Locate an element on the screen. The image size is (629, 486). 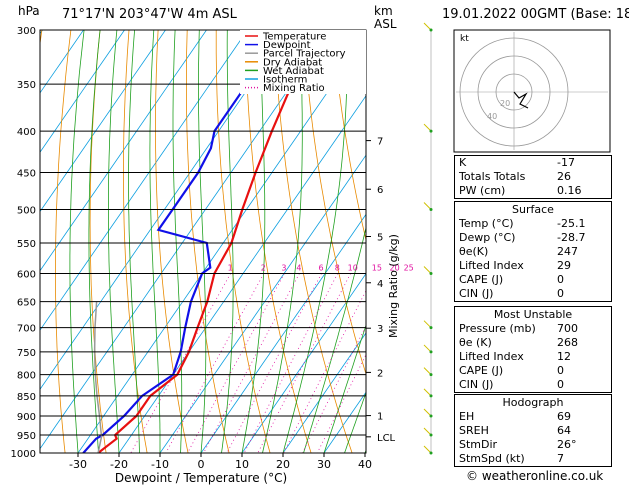
pressure-tick-label: 1000 is located at coordinates (23, 454).